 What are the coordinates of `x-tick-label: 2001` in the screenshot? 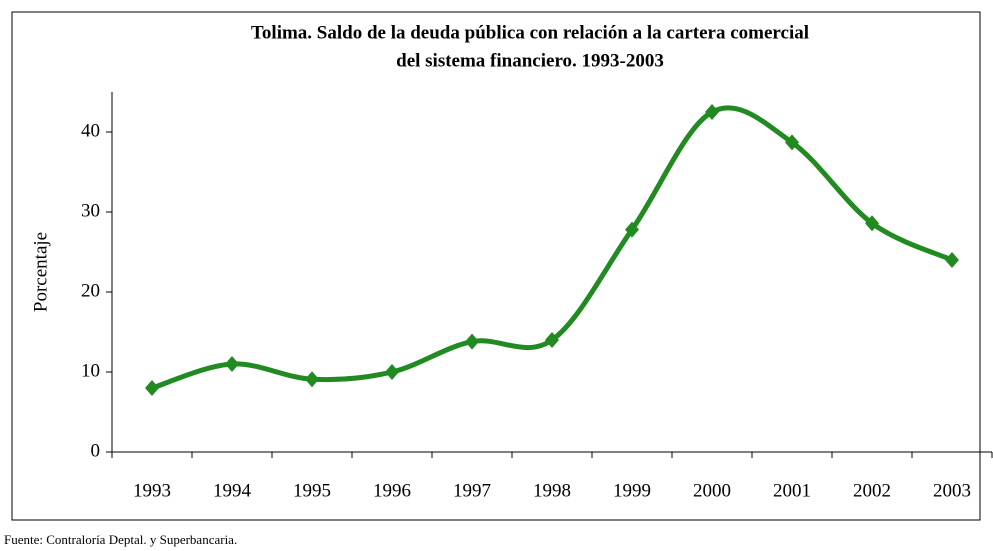 It's located at (792, 490).